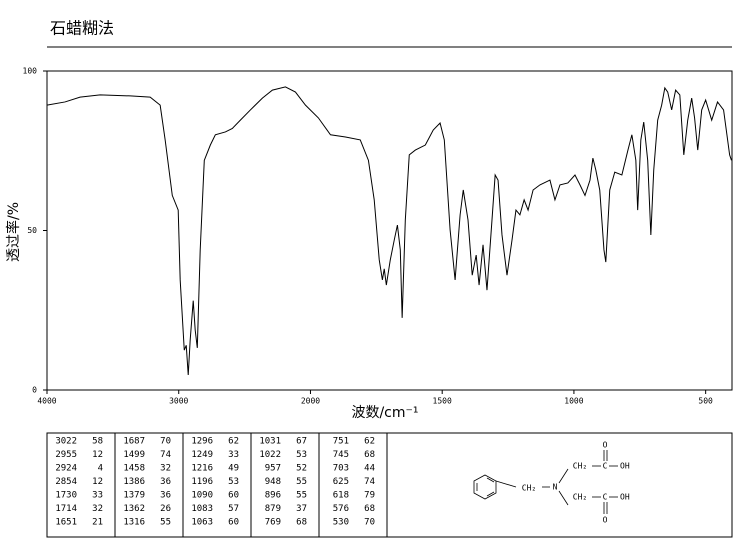 The image size is (737, 539). Describe the element at coordinates (341, 469) in the screenshot. I see `peak-wavenumber: 703` at that location.